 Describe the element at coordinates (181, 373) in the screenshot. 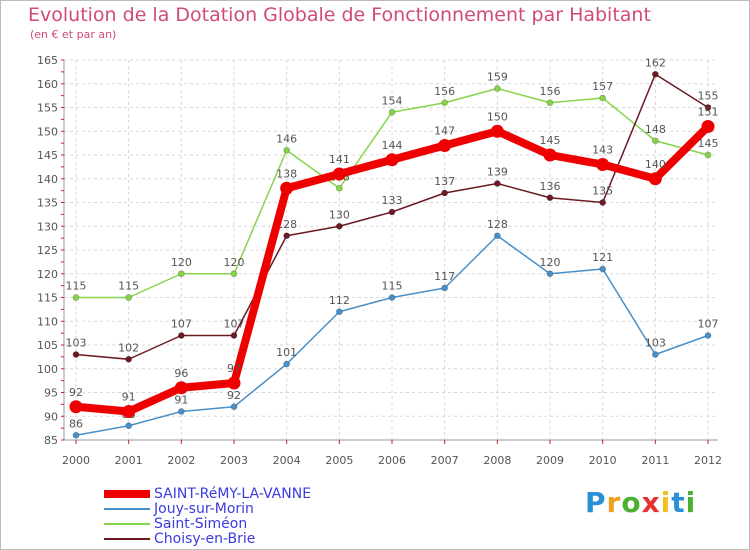

I see `data-label: 96` at that location.